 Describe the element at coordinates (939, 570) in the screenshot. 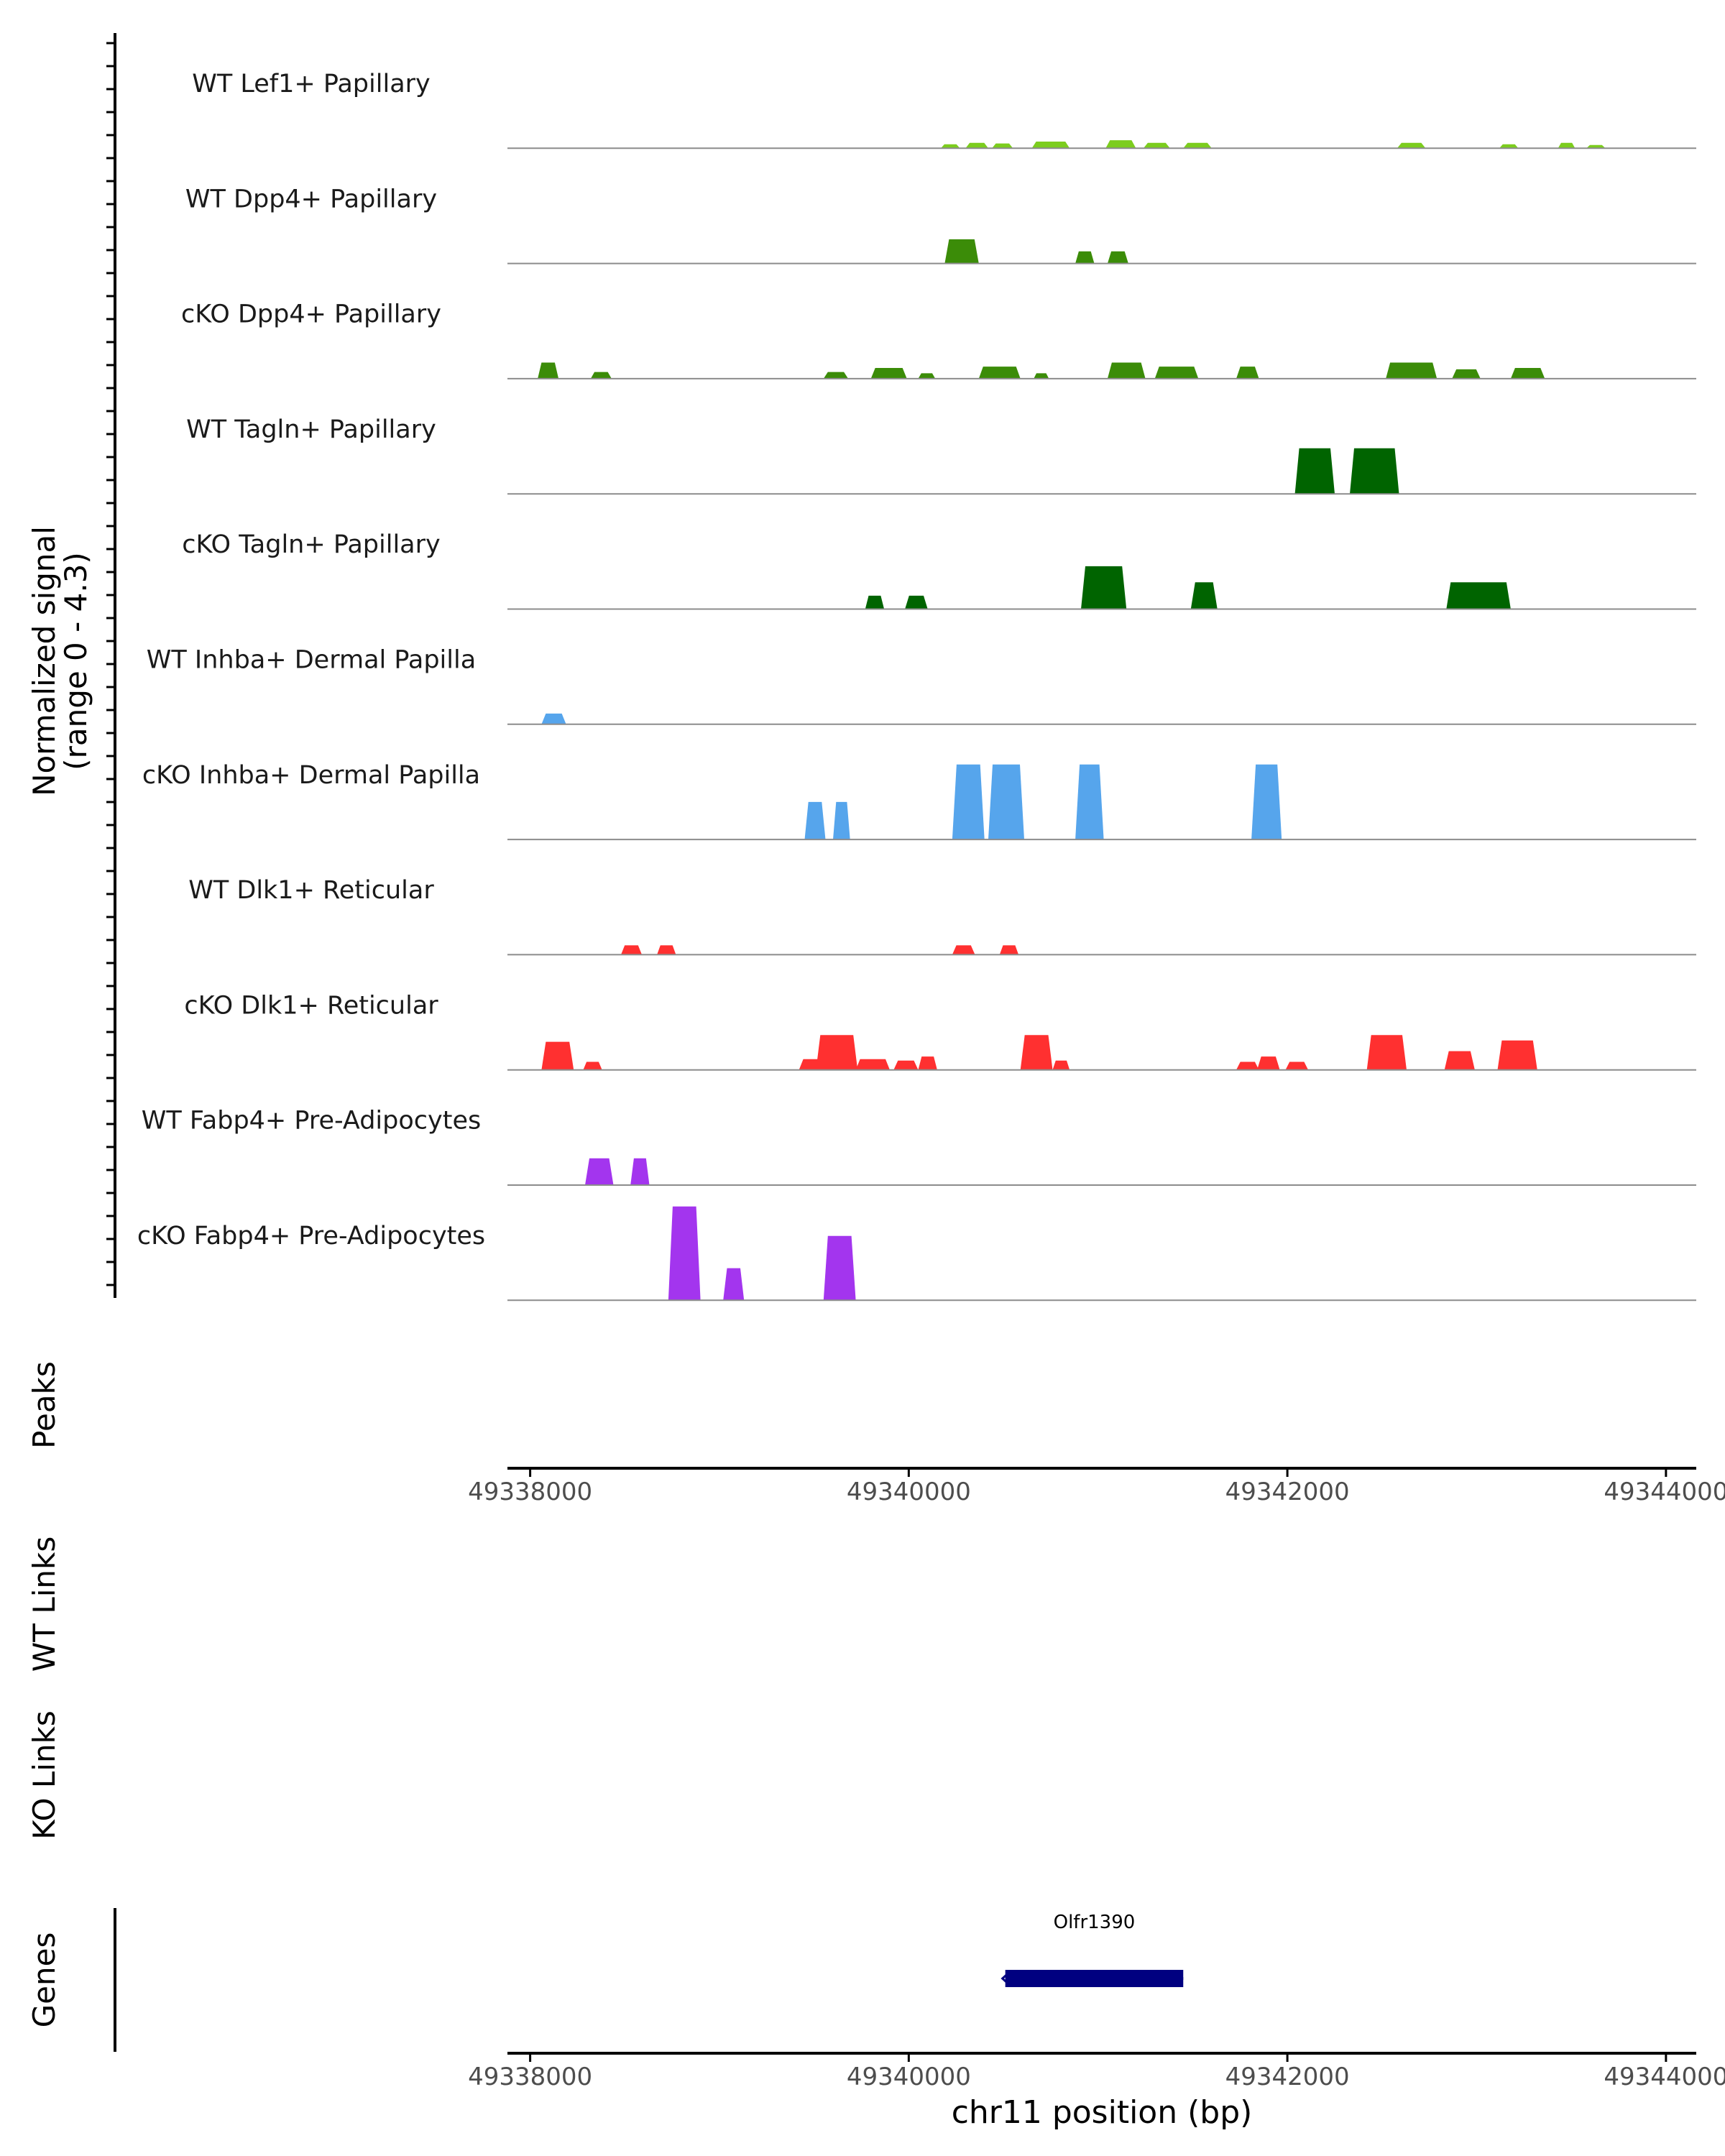

I see `track-5: cKO Tagln+ Papillary` at that location.